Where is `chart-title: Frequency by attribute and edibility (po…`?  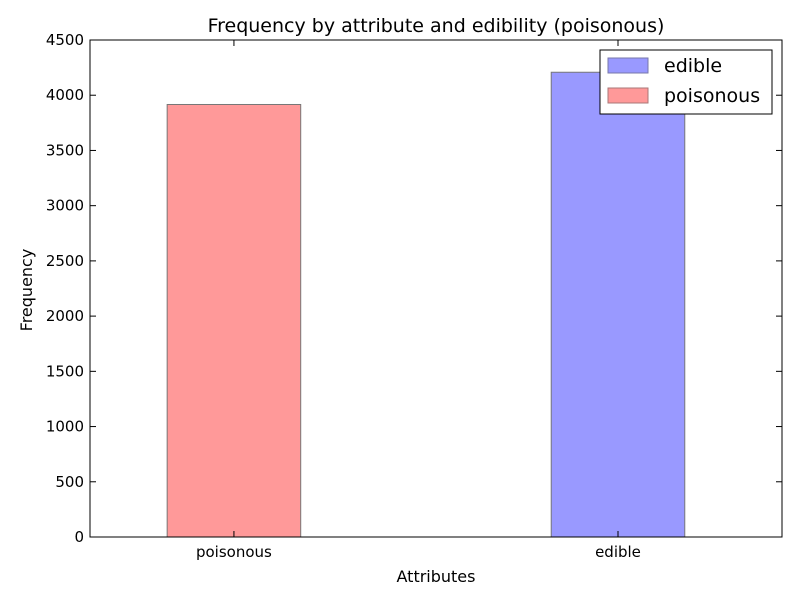
chart-title: Frequency by attribute and edibility (po… is located at coordinates (436, 26).